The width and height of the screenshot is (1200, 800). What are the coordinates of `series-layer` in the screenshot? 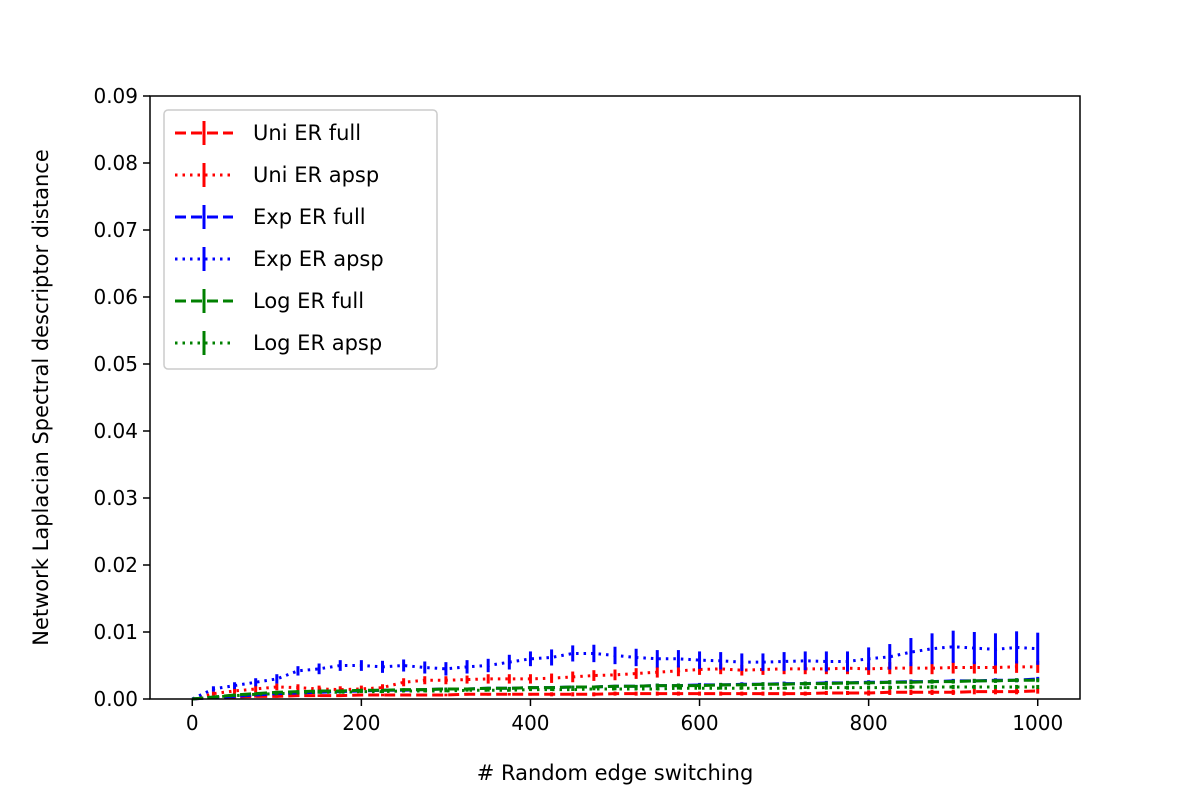 It's located at (615, 665).